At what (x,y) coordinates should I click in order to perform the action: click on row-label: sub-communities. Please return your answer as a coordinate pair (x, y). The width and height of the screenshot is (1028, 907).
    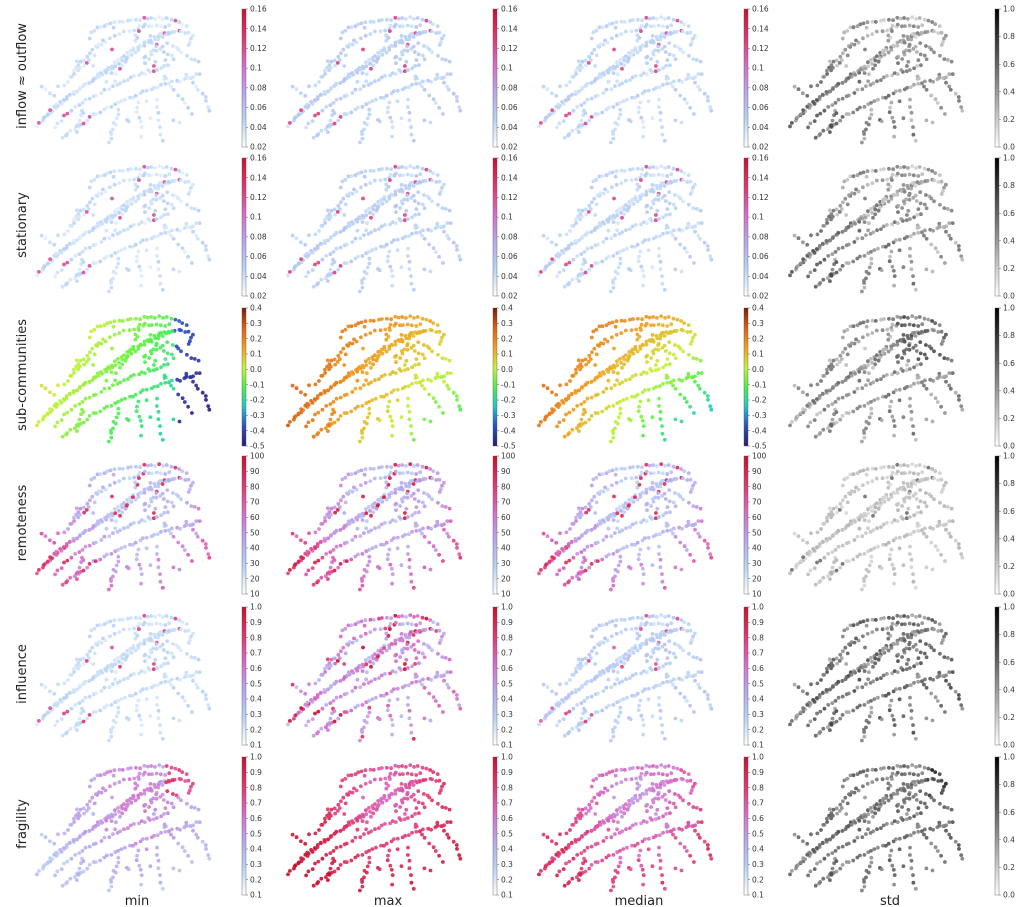
    Looking at the image, I should click on (22, 375).